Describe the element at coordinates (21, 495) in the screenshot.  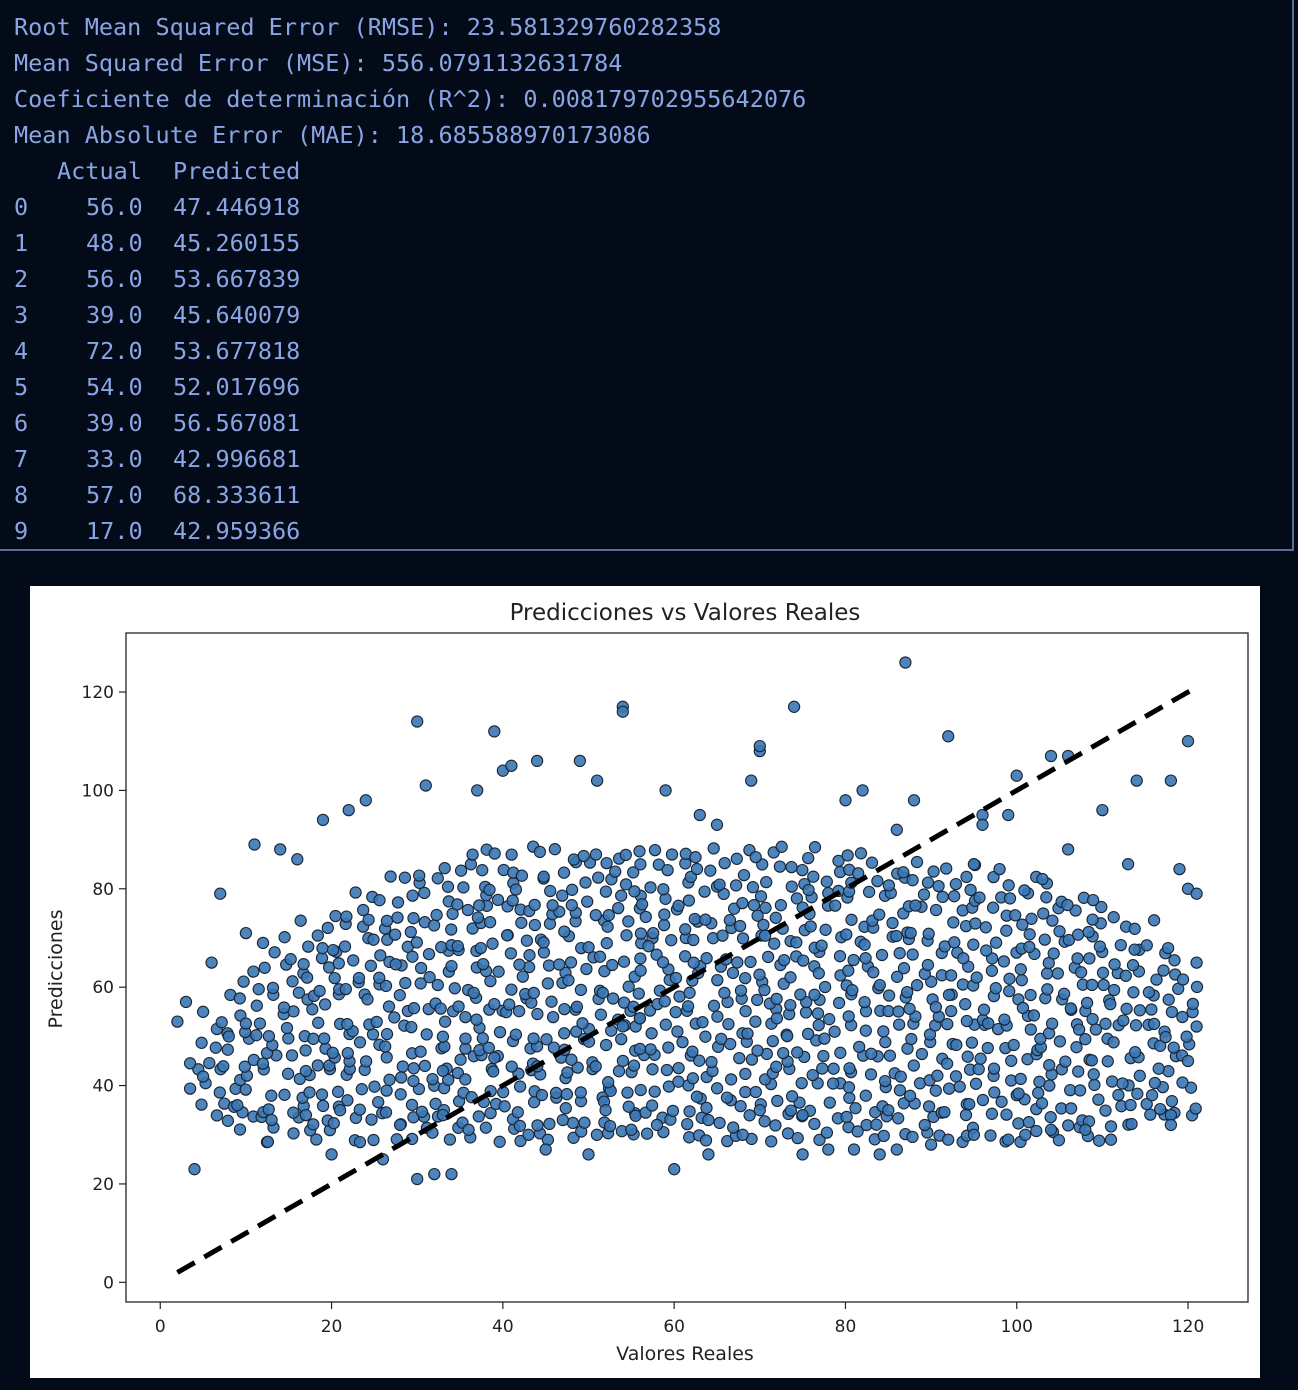
I see `row-index: 8` at that location.